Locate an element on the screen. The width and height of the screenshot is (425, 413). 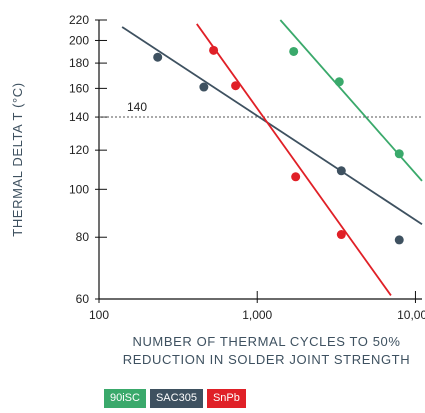
x-tick-label: 10,000 is located at coordinates (411, 315).